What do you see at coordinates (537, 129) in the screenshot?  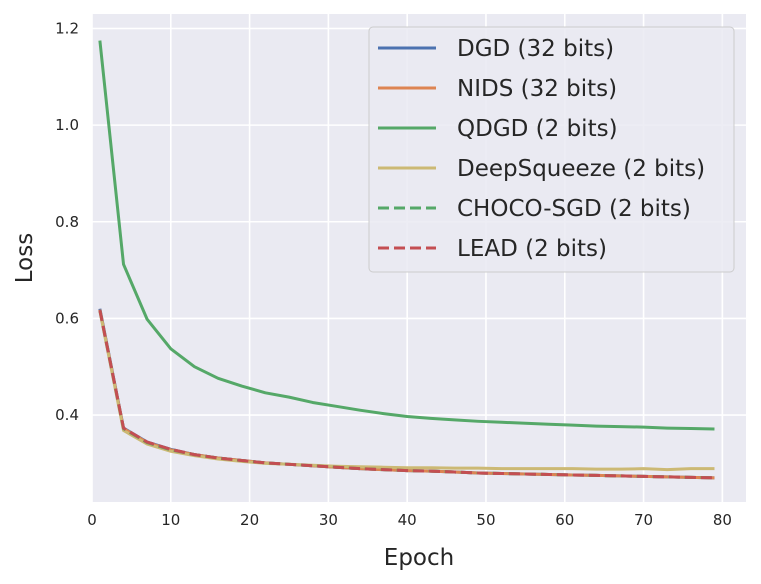 I see `legend-label-2: QDGD (2 bits)` at bounding box center [537, 129].